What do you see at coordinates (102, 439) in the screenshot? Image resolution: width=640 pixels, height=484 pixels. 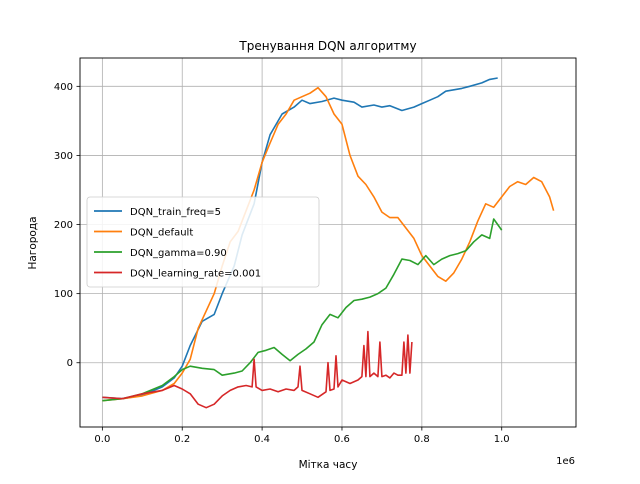 I see `x-tick-label: 0.0` at bounding box center [102, 439].